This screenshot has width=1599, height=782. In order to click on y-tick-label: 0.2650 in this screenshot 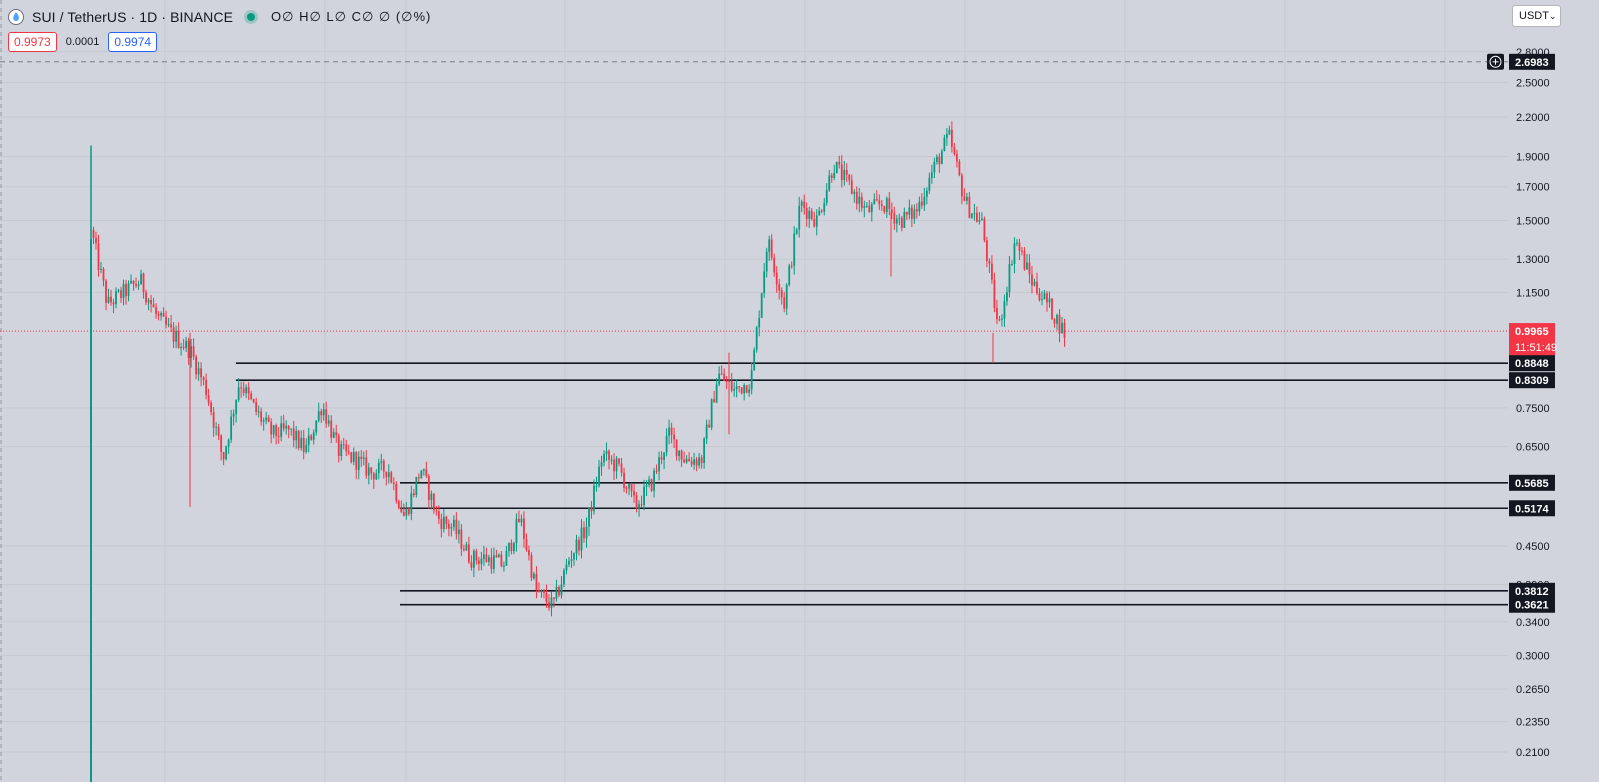, I will do `click(1533, 690)`.